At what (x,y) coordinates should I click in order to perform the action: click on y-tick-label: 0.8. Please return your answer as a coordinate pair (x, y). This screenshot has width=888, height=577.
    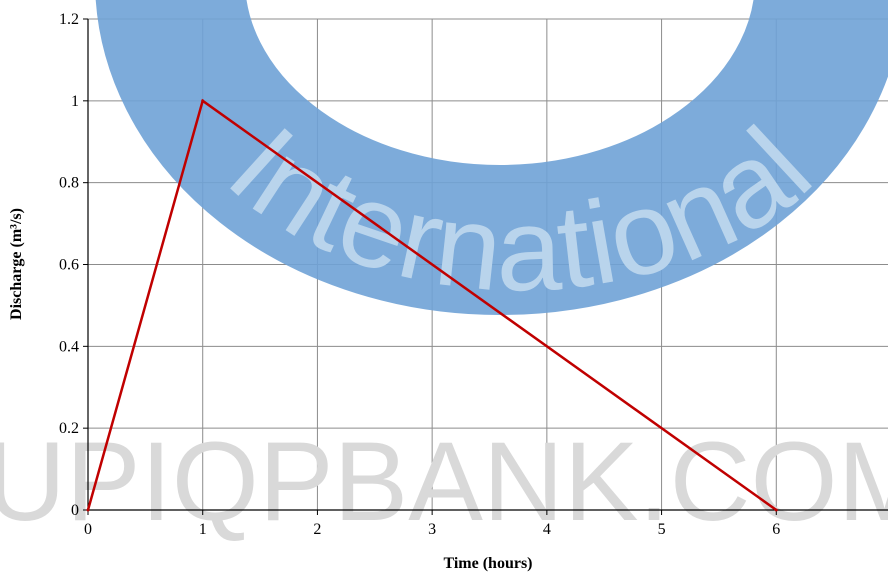
    Looking at the image, I should click on (69, 183).